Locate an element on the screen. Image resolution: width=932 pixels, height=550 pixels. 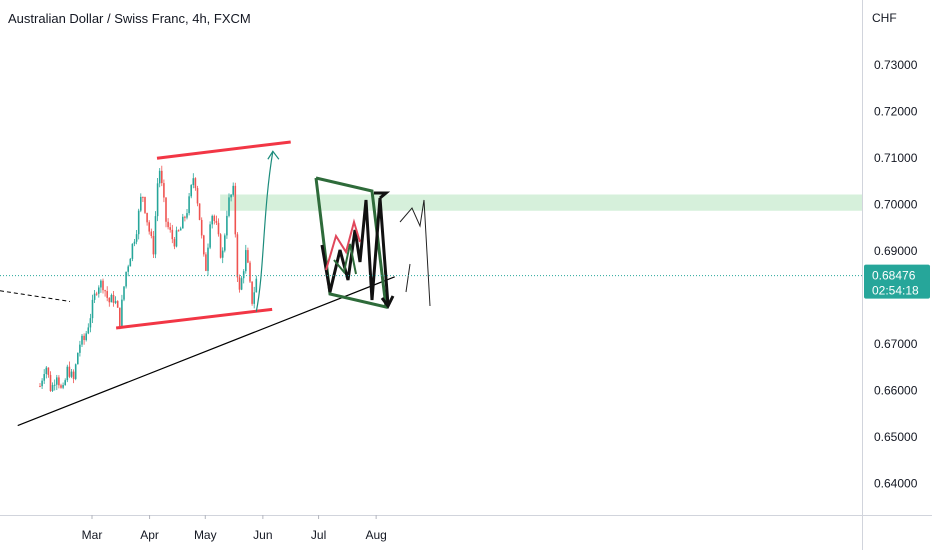
channel-lower-line is located at coordinates (194, 318).